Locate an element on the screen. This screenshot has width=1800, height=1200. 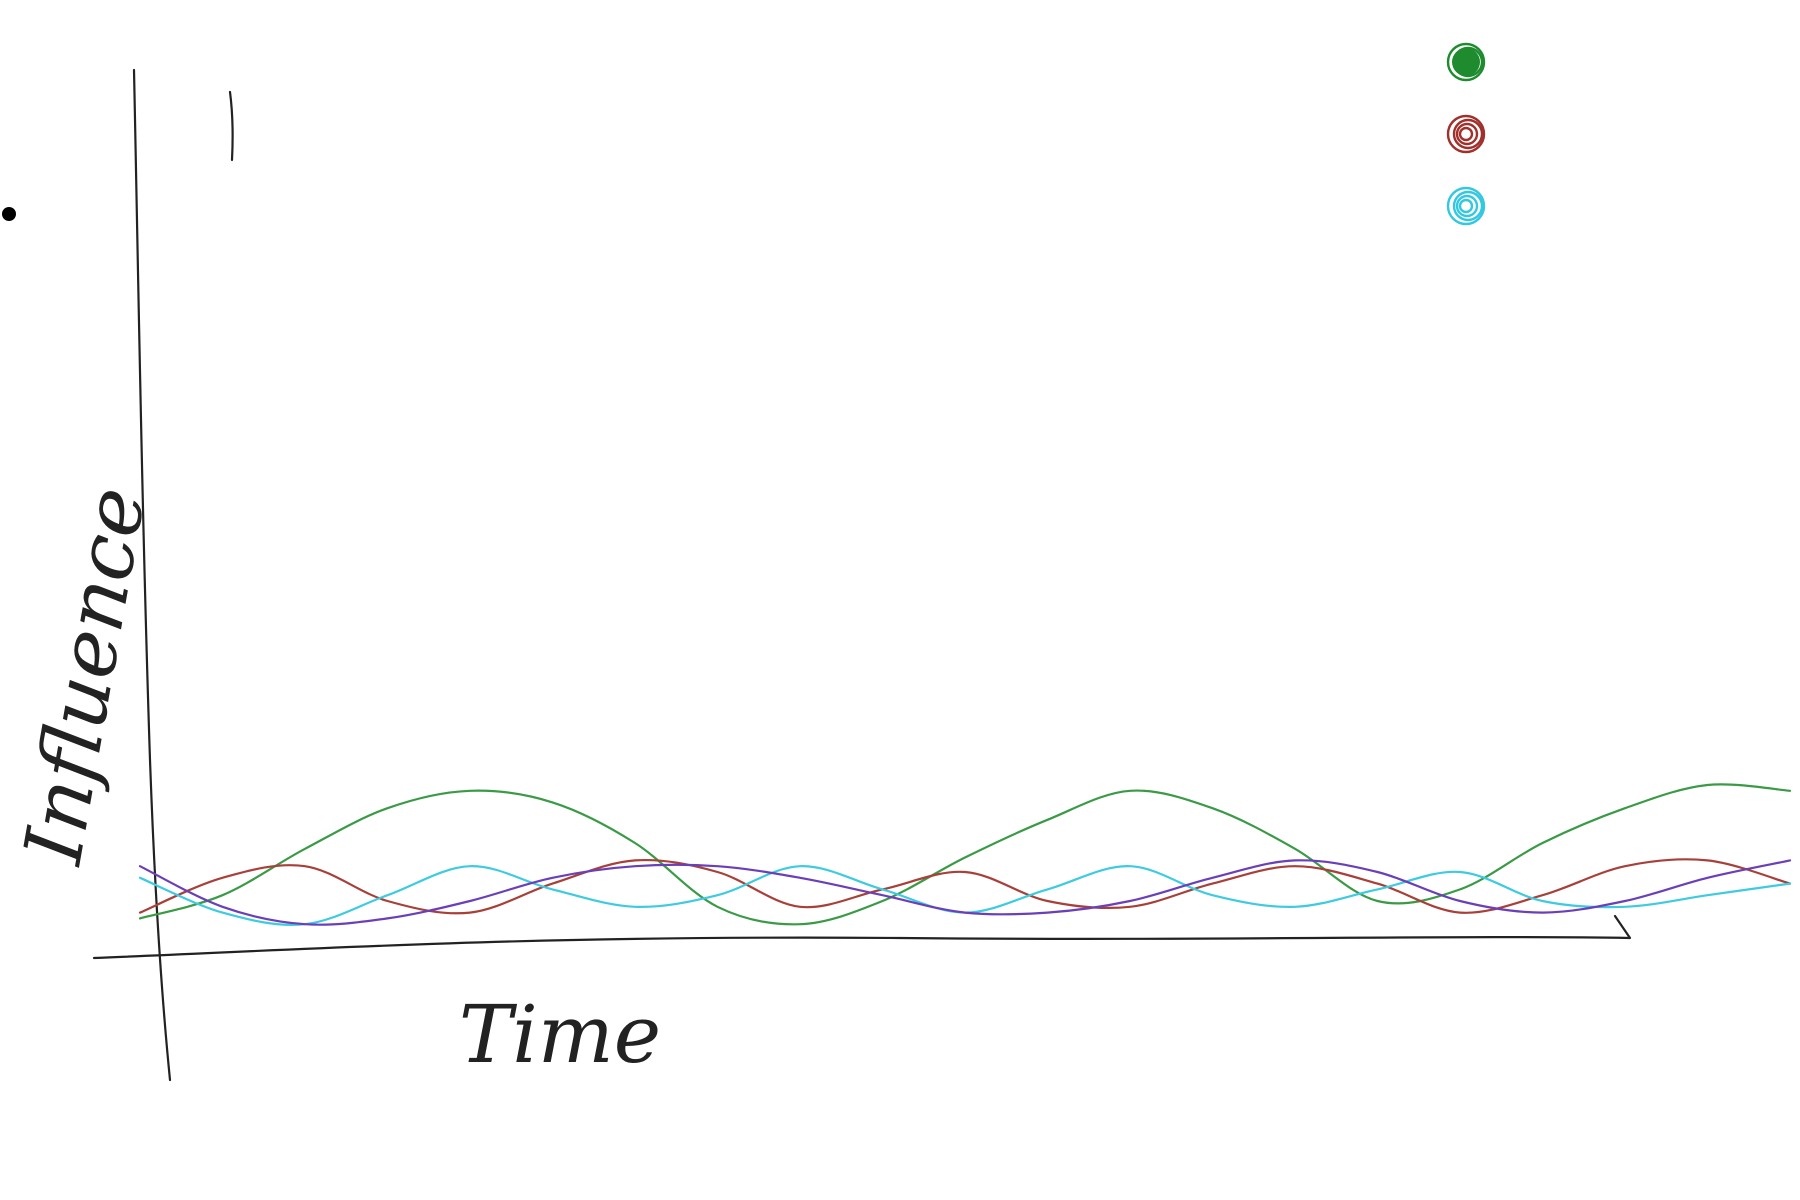
stray-tick-mark is located at coordinates (231, 126).